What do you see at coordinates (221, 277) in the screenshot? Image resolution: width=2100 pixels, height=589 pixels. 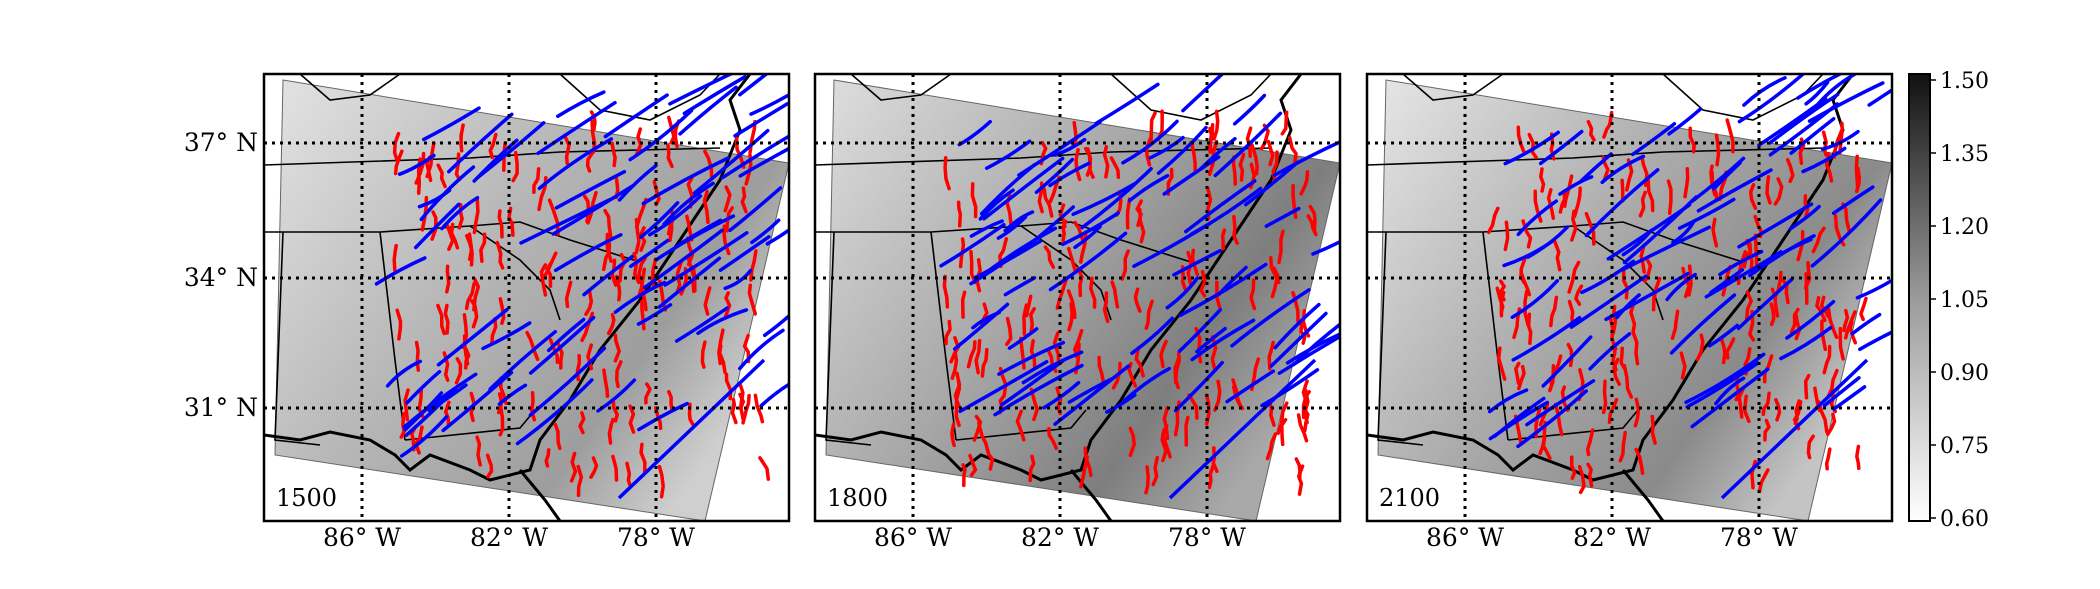 I see `lat-label-34: 34° N` at bounding box center [221, 277].